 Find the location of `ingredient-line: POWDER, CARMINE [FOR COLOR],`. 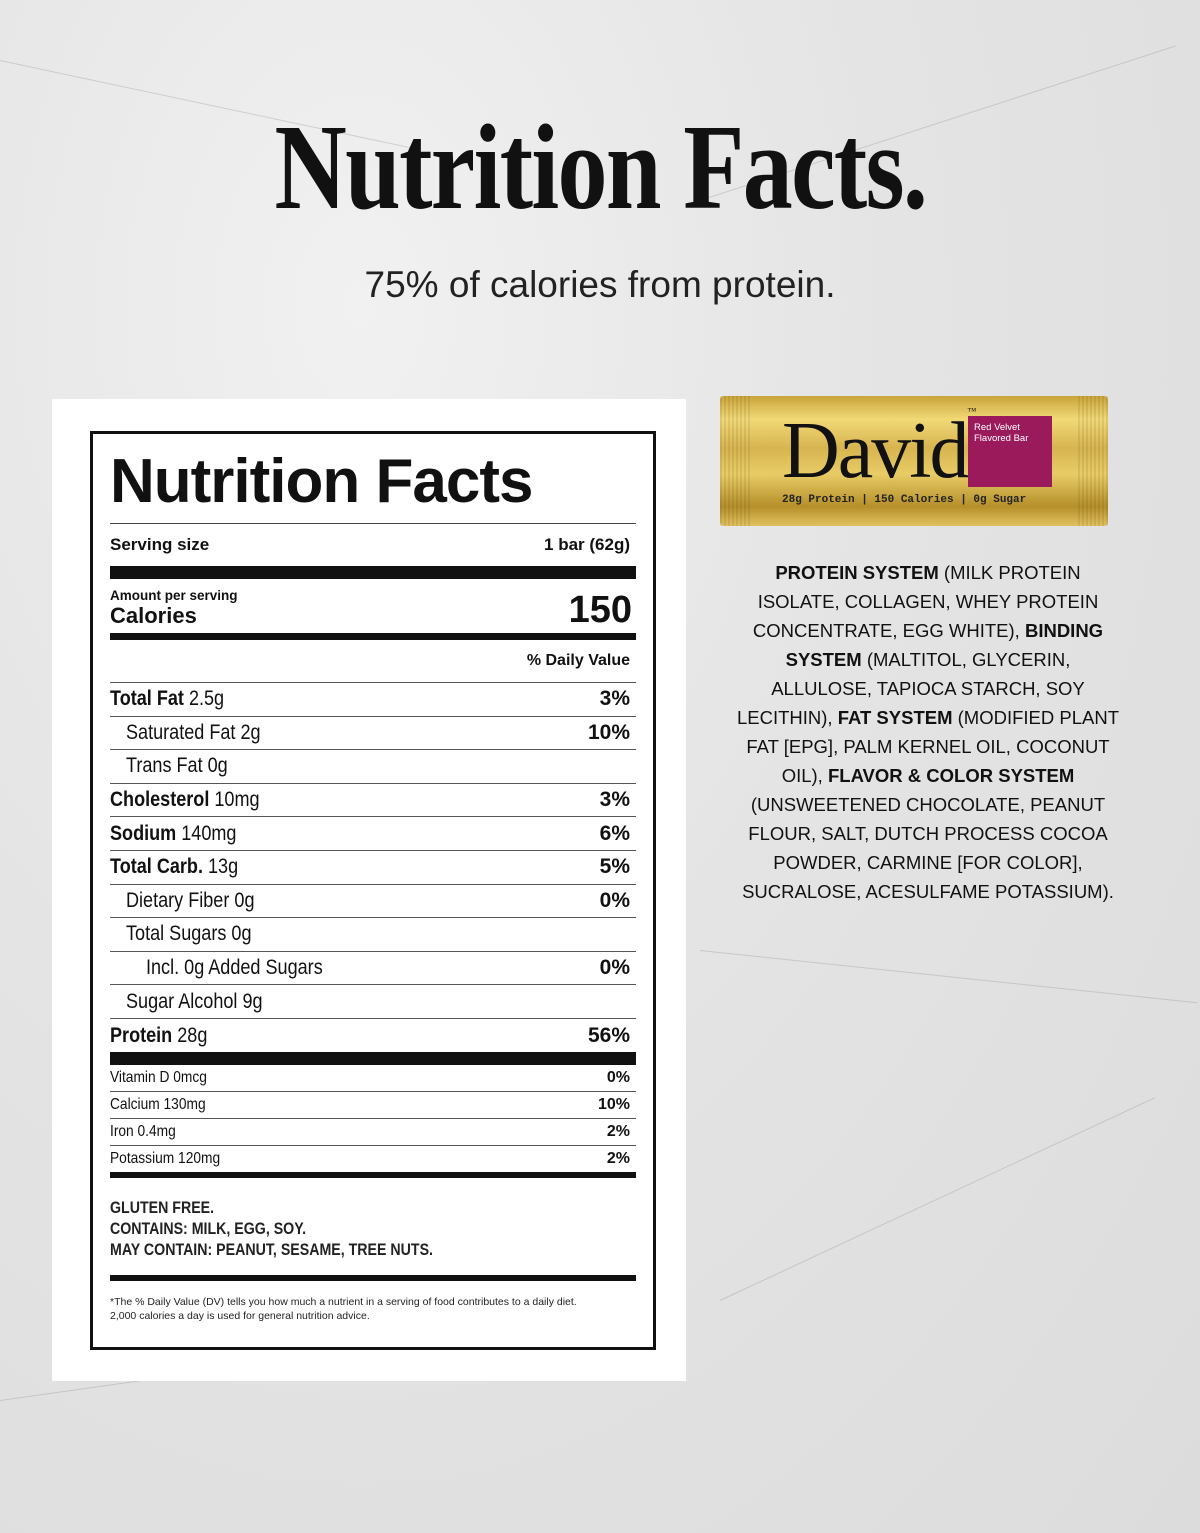

ingredient-line: POWDER, CARMINE [FOR COLOR], is located at coordinates (928, 862).